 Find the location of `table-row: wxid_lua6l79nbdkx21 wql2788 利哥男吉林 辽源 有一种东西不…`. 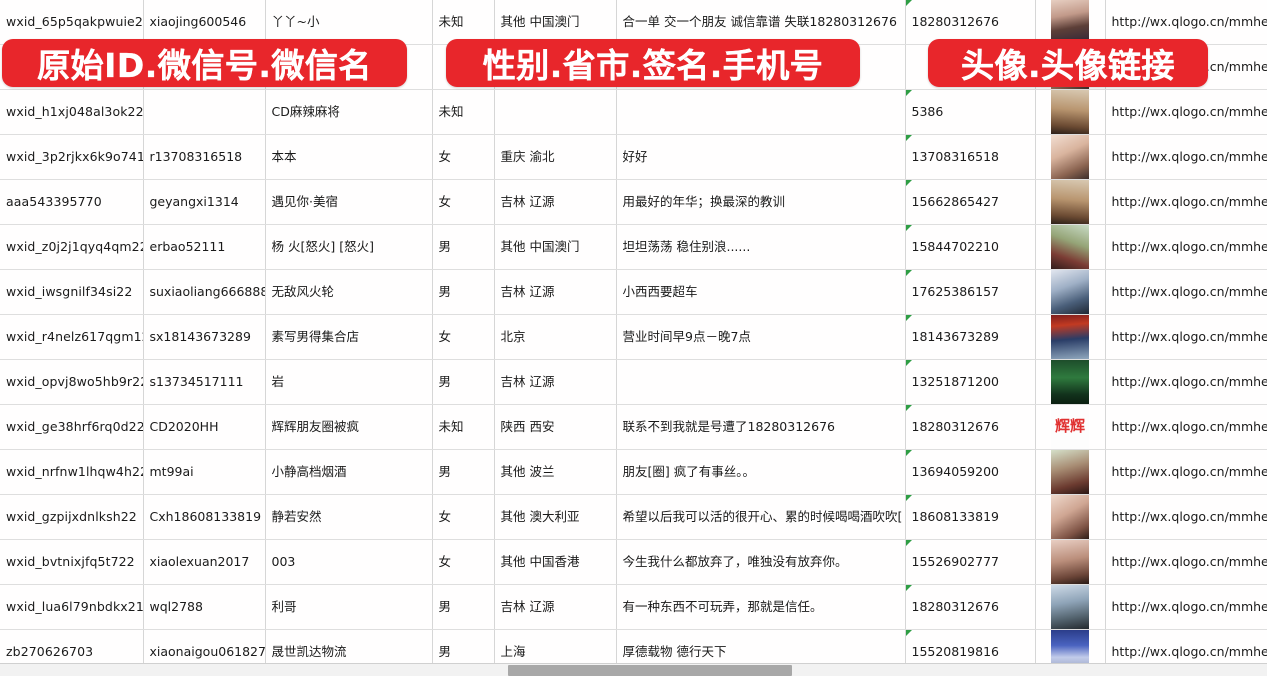

table-row: wxid_lua6l79nbdkx21 wql2788 利哥男吉林 辽源 有一种东西不… is located at coordinates (633, 607).